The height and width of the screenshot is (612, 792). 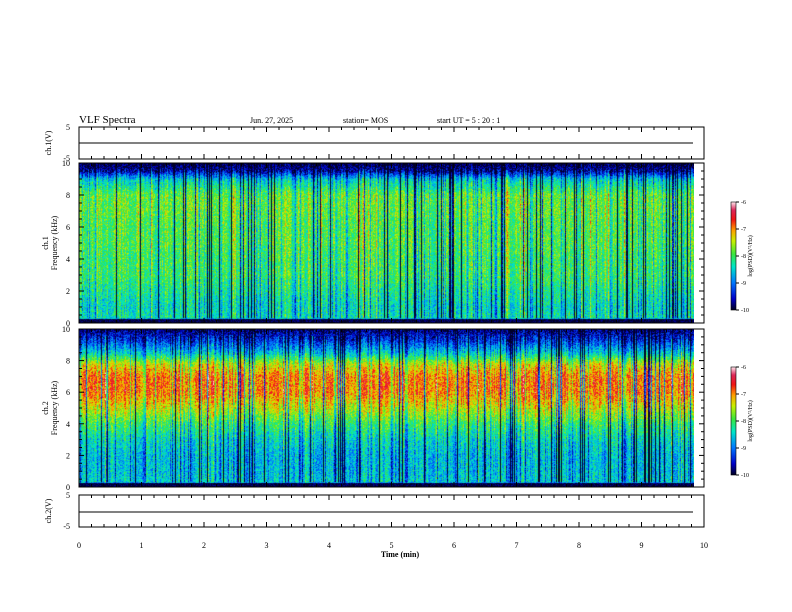 What do you see at coordinates (54, 242) in the screenshot?
I see `ch1-ylabel-frequency: Frequency (kHz)` at bounding box center [54, 242].